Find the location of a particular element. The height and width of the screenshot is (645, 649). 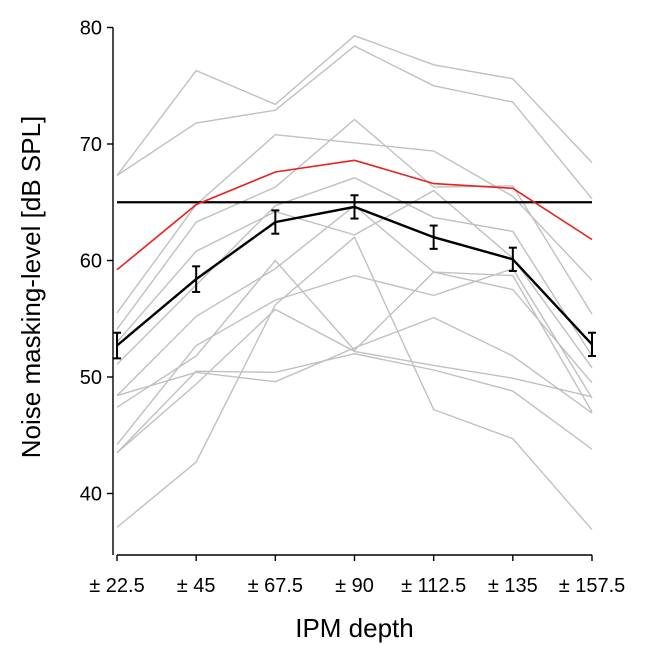

y-tick-label: 60 is located at coordinates (91, 262).